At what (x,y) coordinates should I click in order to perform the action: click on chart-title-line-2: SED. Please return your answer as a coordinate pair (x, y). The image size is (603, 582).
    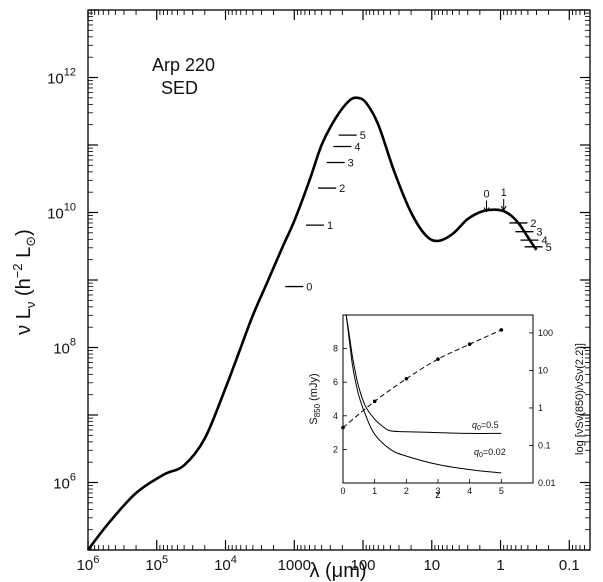
    Looking at the image, I should click on (179, 88).